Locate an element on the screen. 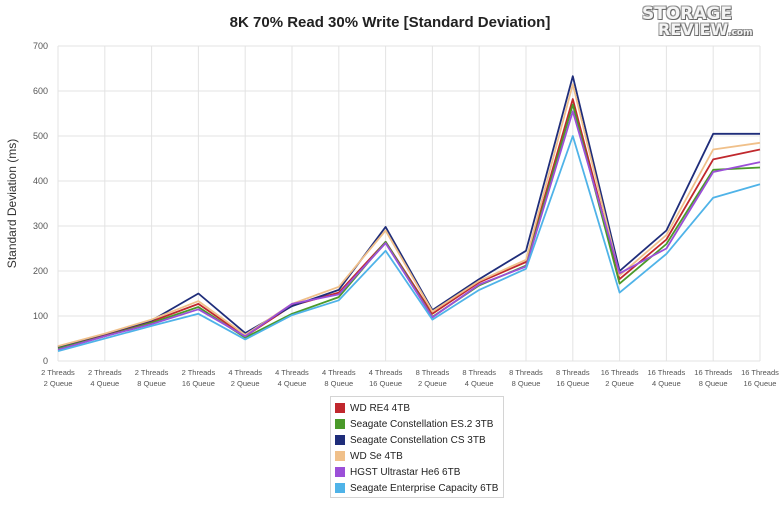 This screenshot has width=780, height=516. x-tick-label: 2 Threads 2 Queue is located at coordinates (58, 378).